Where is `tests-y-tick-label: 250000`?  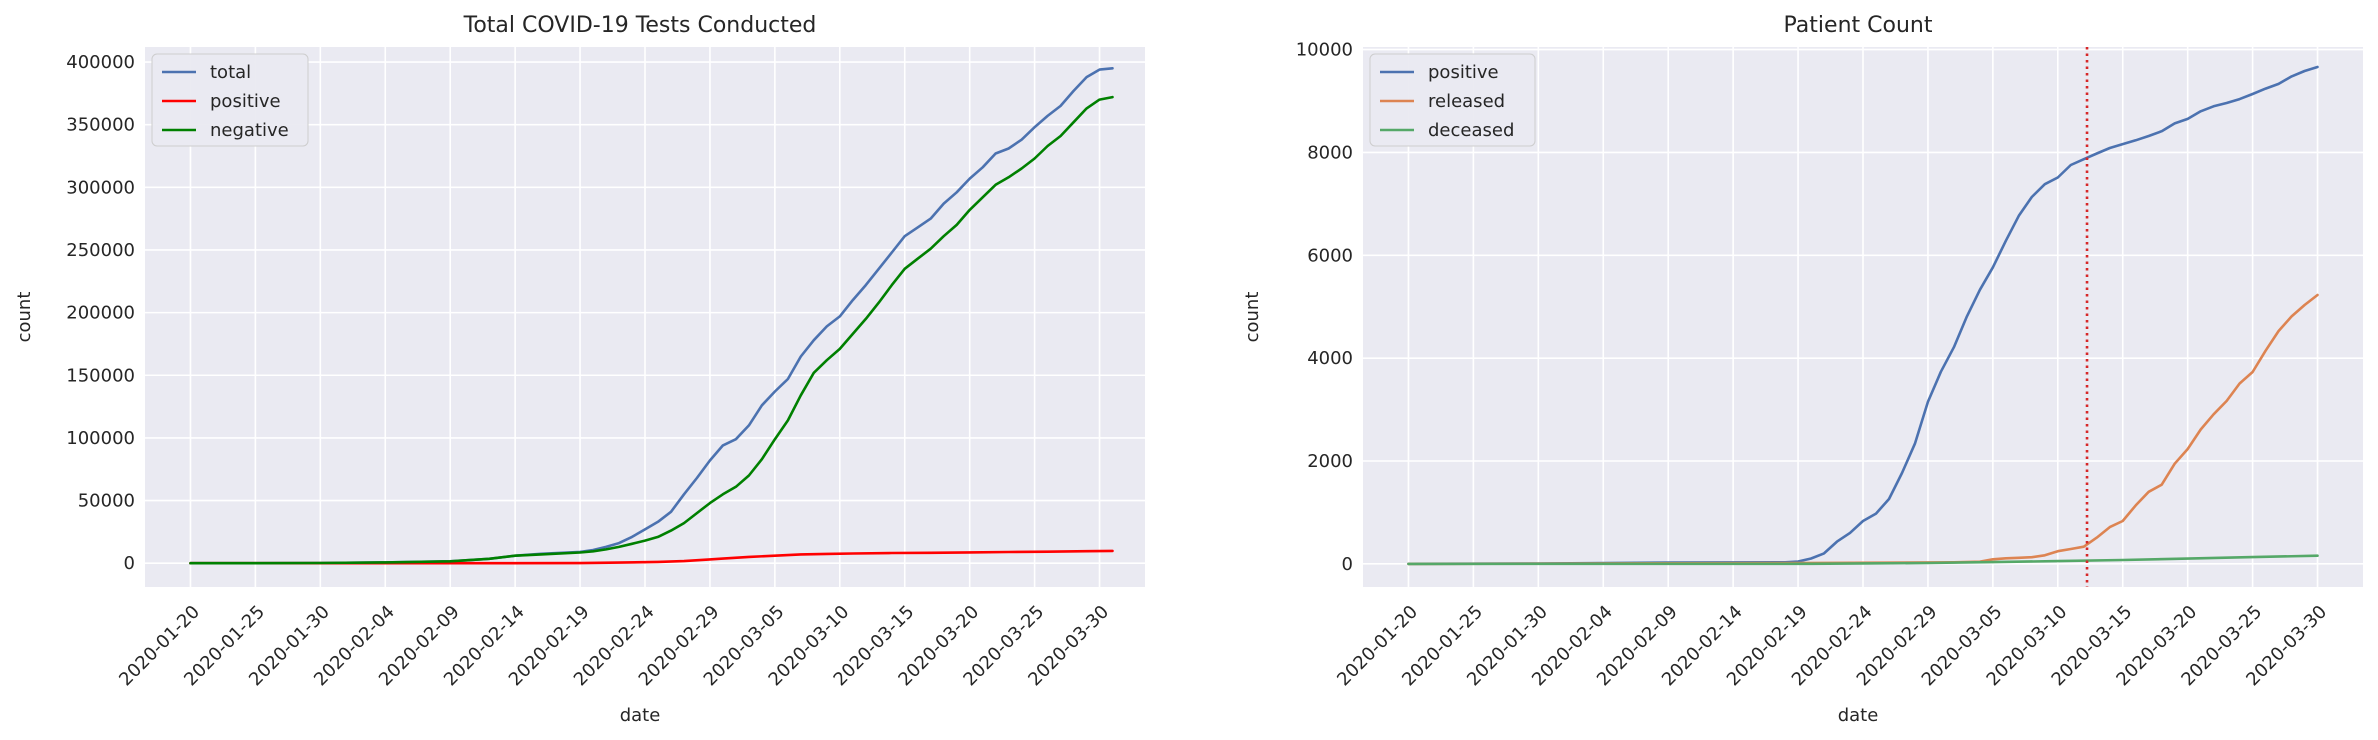 tests-y-tick-label: 250000 is located at coordinates (100, 250).